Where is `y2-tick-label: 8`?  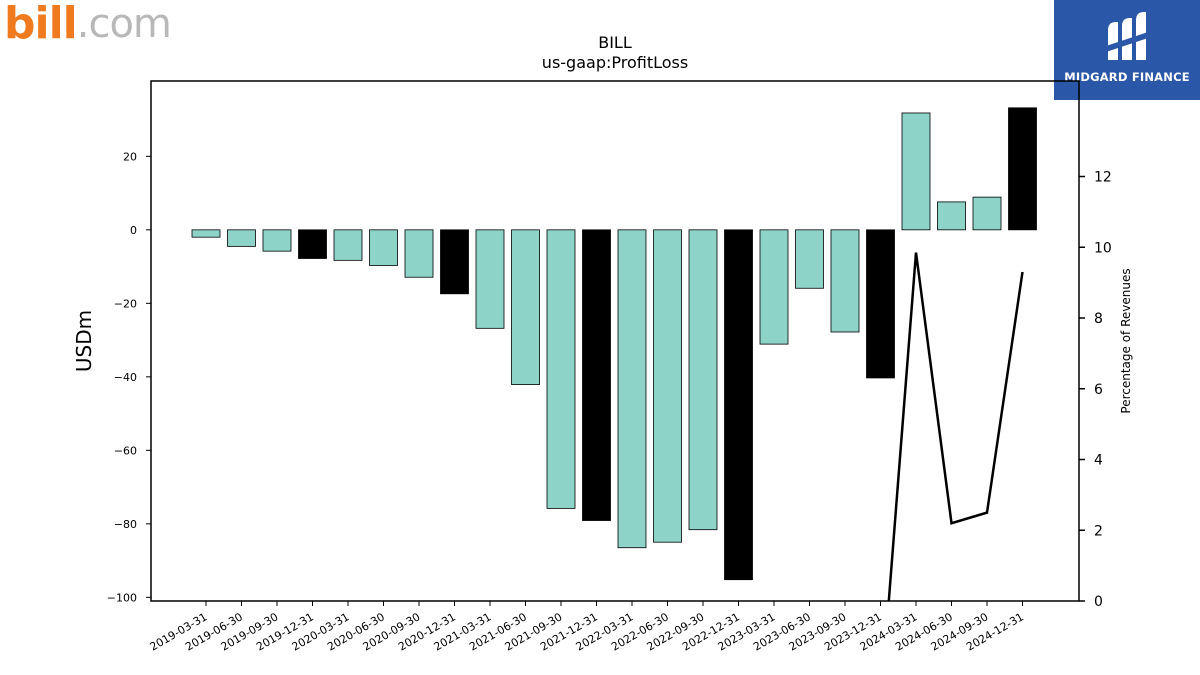 y2-tick-label: 8 is located at coordinates (1098, 319).